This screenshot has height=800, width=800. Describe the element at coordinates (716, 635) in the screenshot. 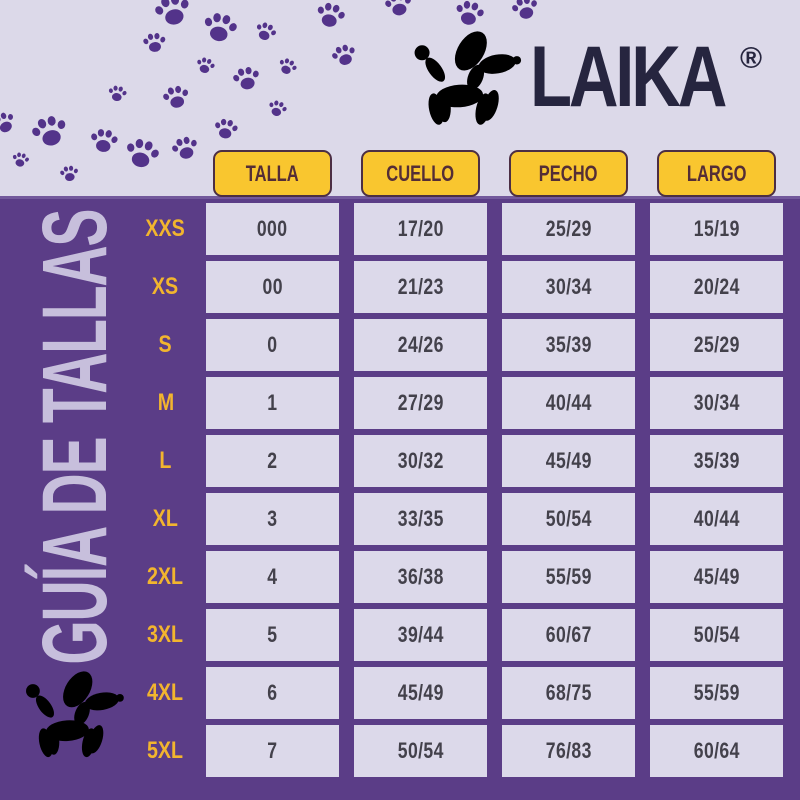

I see `largo-cell: 50/54` at that location.